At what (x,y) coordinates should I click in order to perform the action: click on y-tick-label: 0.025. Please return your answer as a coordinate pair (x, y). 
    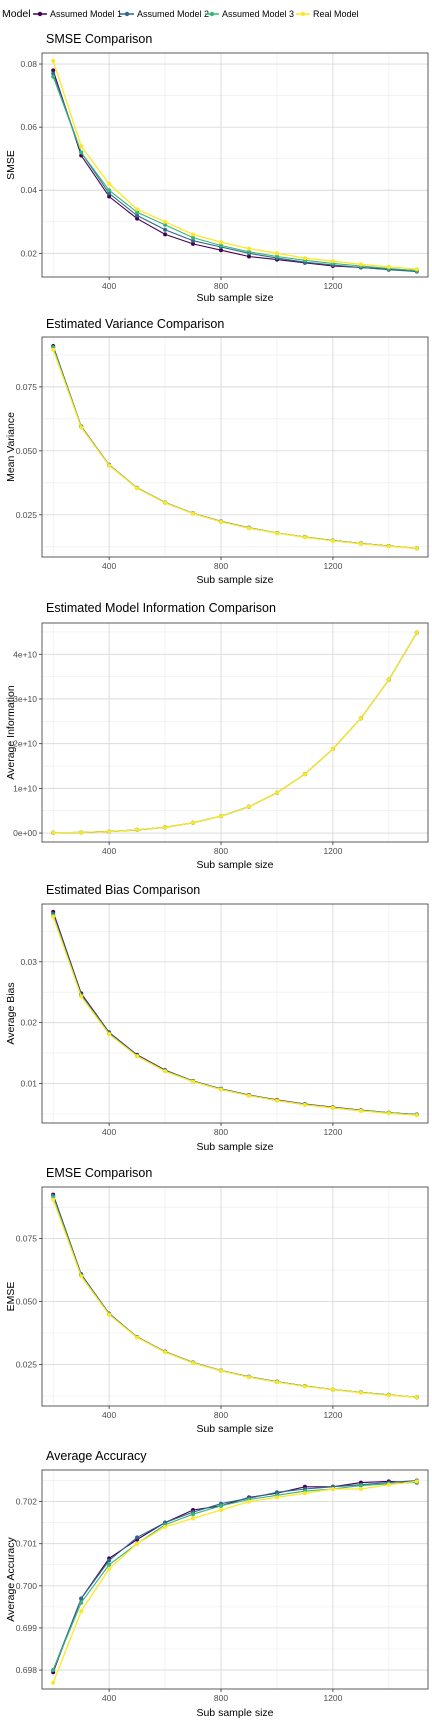
    Looking at the image, I should click on (27, 1364).